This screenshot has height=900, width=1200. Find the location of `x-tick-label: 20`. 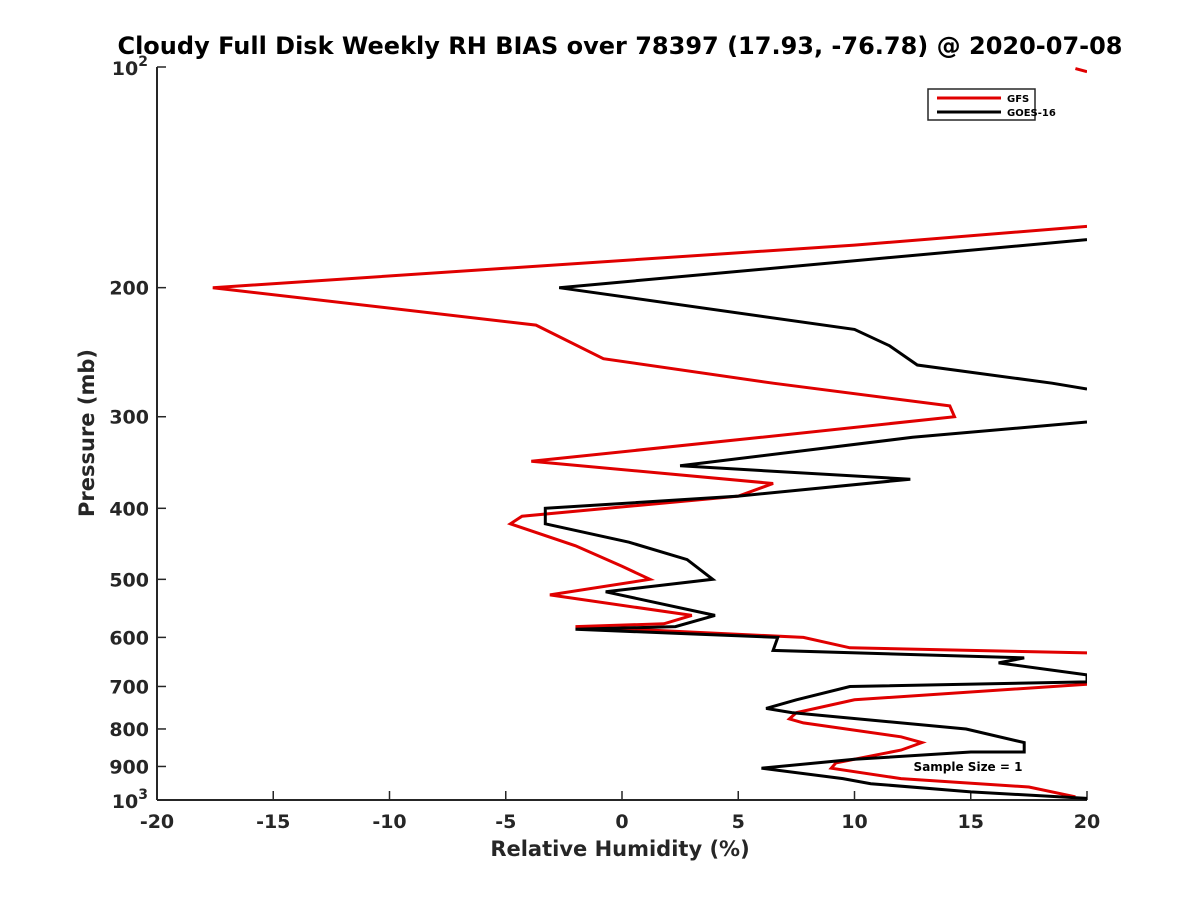

x-tick-label: 20 is located at coordinates (1087, 822).